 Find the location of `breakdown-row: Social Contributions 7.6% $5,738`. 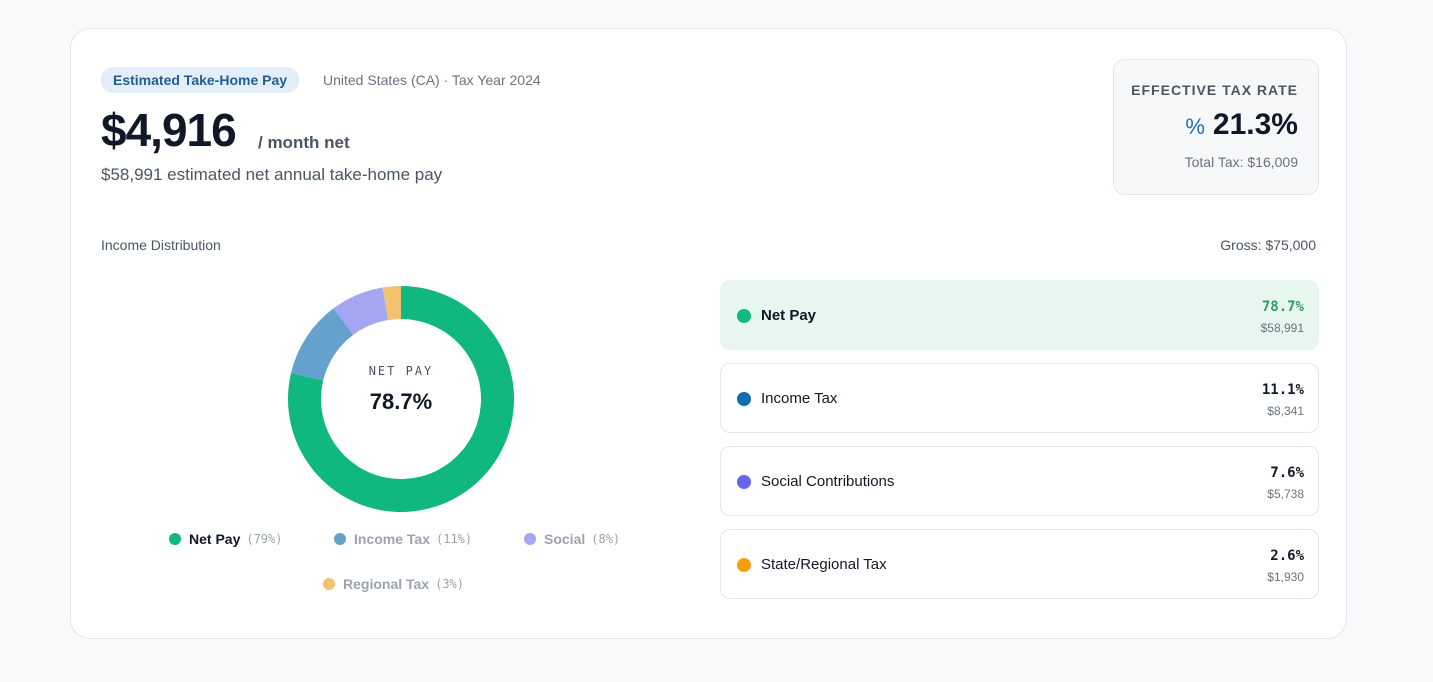

breakdown-row: Social Contributions 7.6% $5,738 is located at coordinates (1019, 481).